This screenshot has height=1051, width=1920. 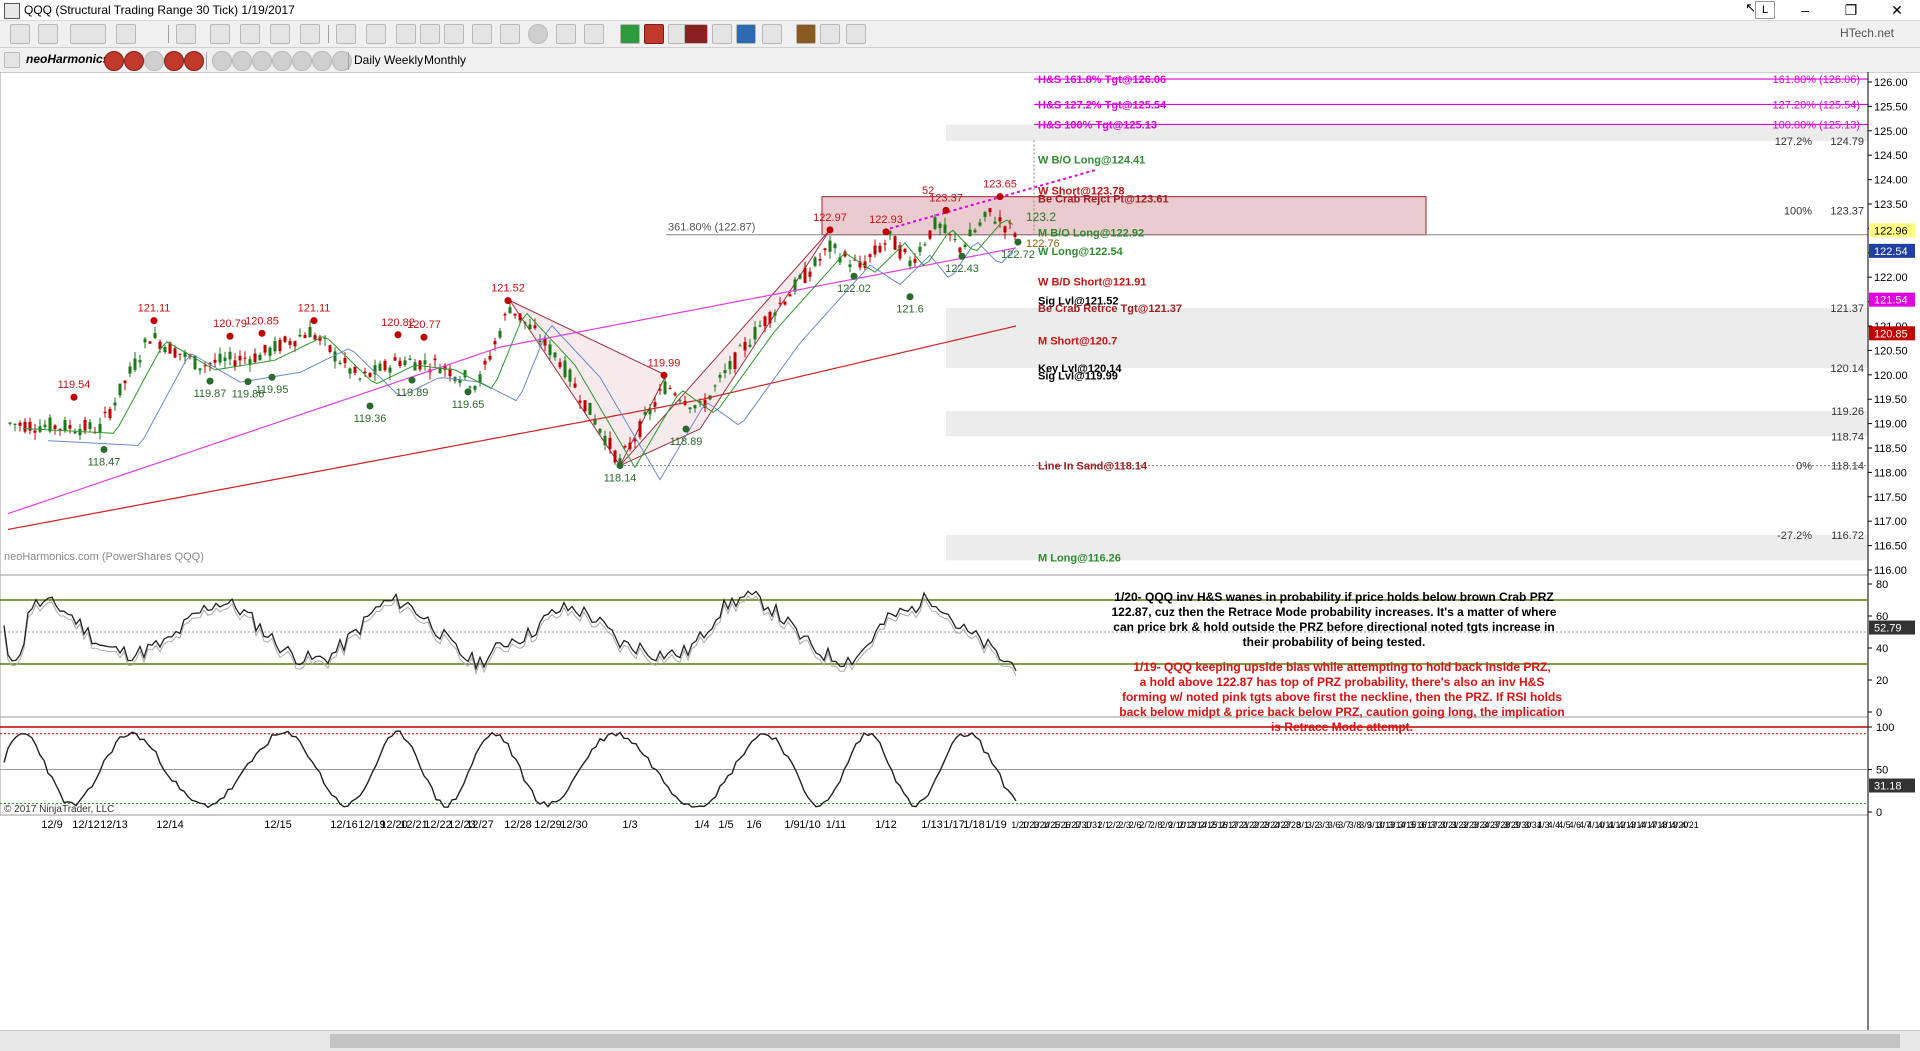 What do you see at coordinates (885, 825) in the screenshot?
I see `date-label: 1/12` at bounding box center [885, 825].